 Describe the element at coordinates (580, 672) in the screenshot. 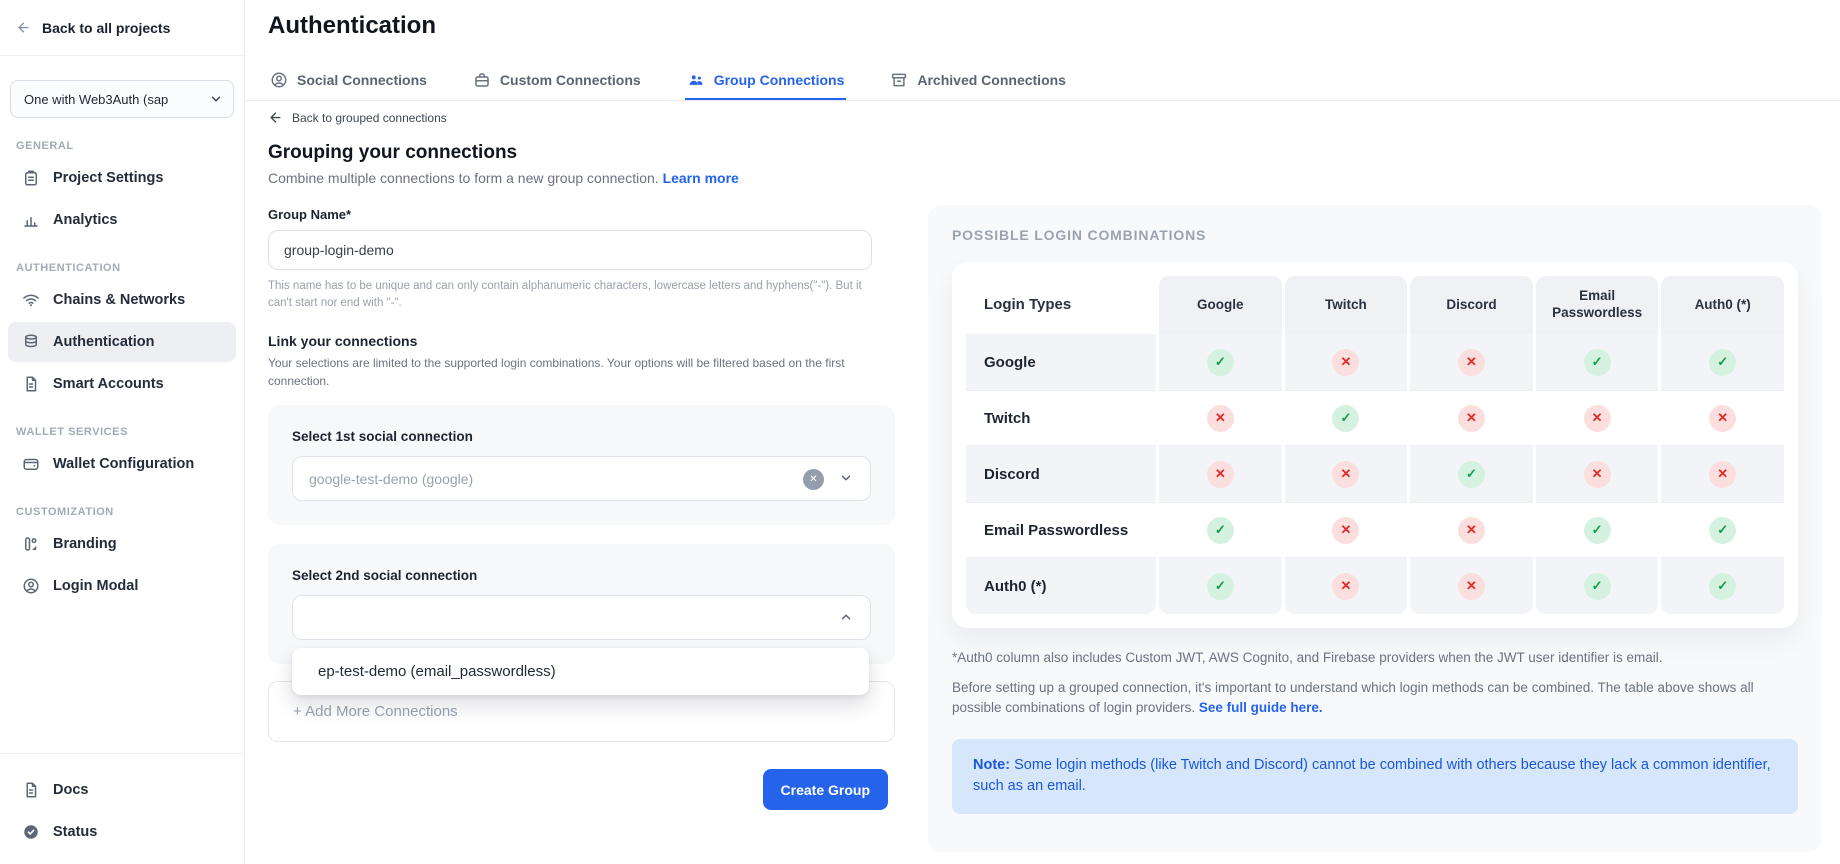

I see `connection-dropdown: ep-test-demo (email_passwordless)` at that location.